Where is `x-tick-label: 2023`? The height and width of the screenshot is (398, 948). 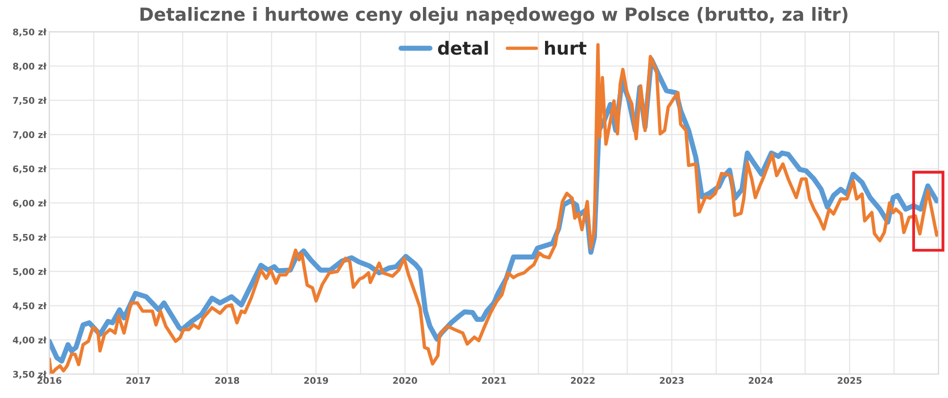 x-tick-label: 2023 is located at coordinates (672, 380).